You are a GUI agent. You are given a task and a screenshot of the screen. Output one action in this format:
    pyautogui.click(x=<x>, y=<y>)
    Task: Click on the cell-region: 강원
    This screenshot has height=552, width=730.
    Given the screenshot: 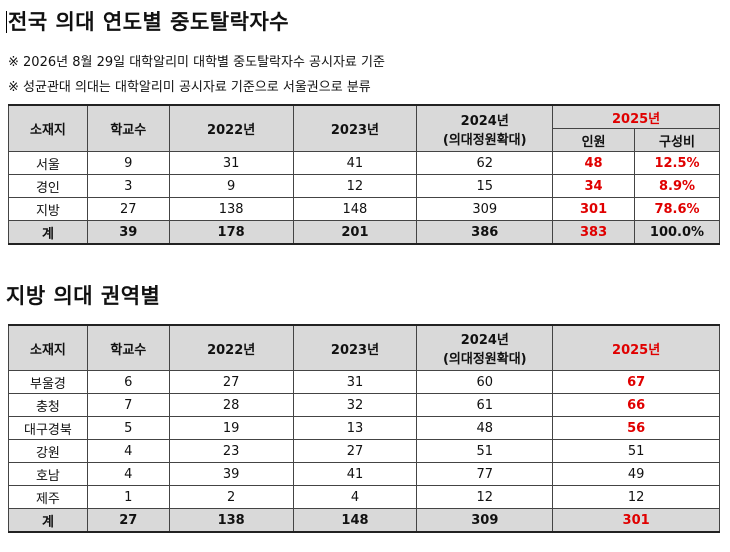 What is the action you would take?
    pyautogui.click(x=48, y=451)
    